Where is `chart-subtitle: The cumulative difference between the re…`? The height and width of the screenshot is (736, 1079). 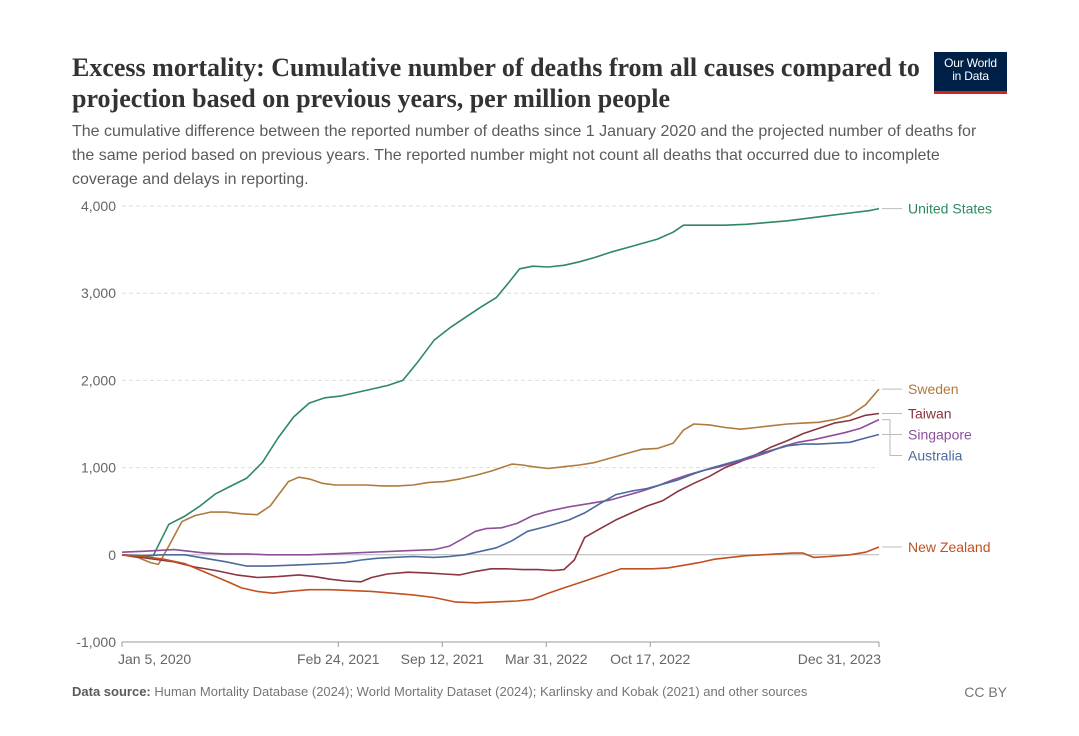 chart-subtitle: The cumulative difference between the re… is located at coordinates (524, 155).